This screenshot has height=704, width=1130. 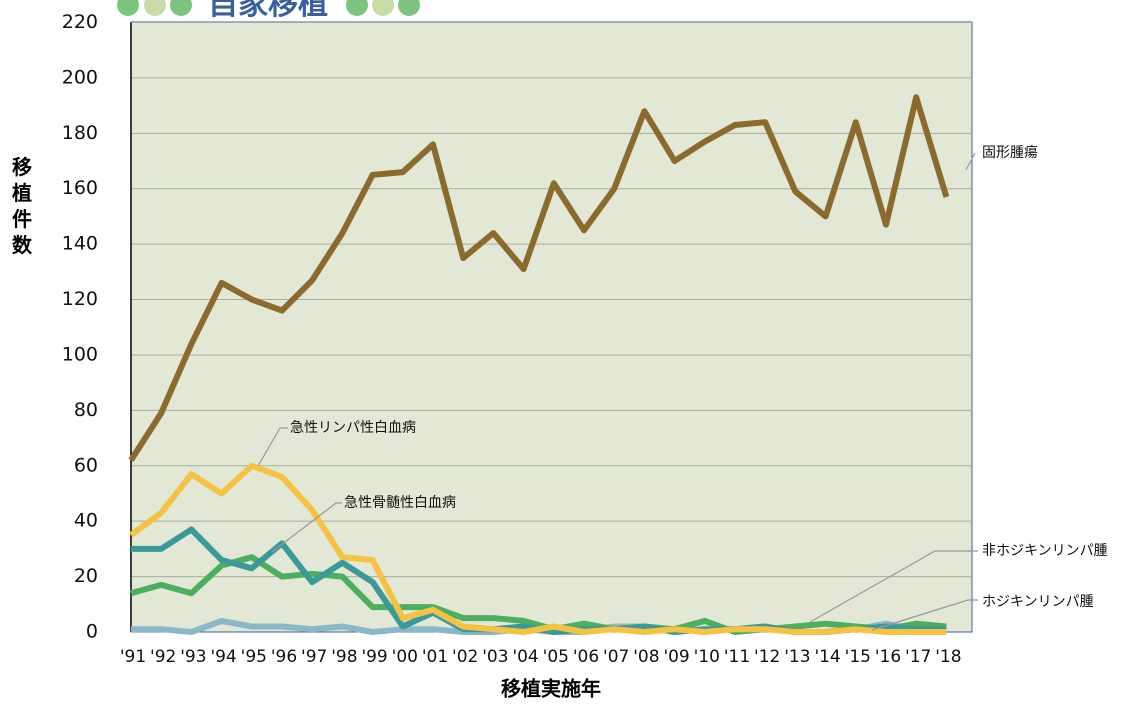 I want to click on x-tick-label: '92, so click(x=163, y=657).